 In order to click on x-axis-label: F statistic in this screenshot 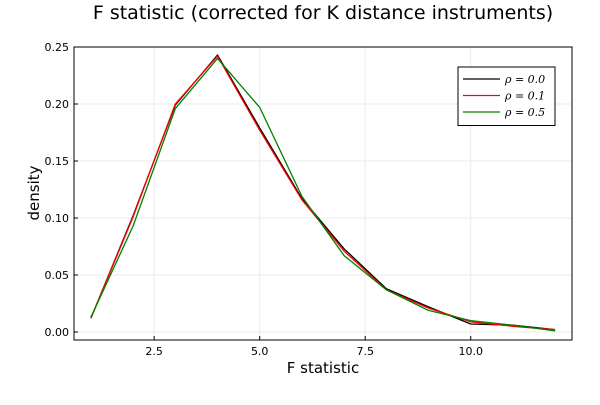, I will do `click(323, 368)`.